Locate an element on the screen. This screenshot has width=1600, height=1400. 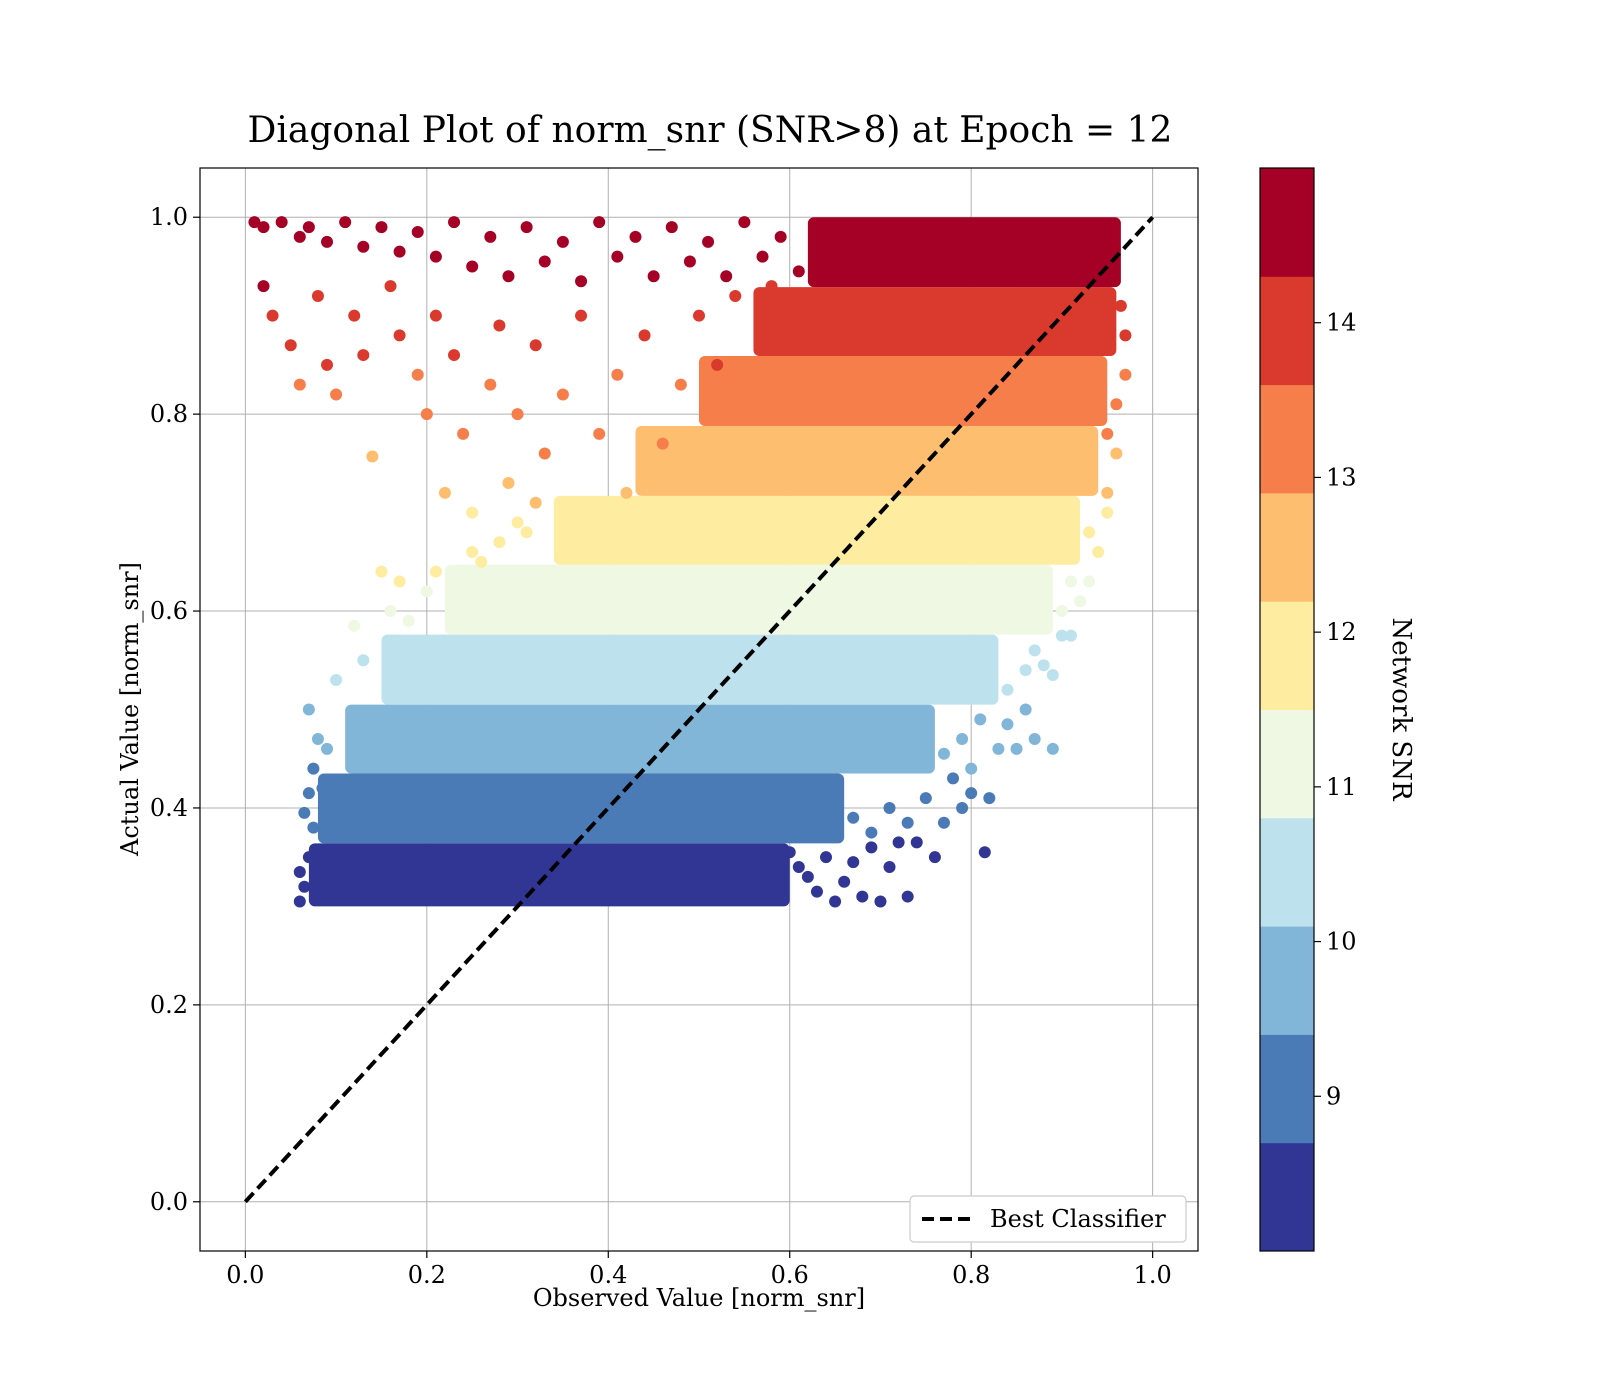
colorbar-tick-label-3: 12 is located at coordinates (1341, 632).